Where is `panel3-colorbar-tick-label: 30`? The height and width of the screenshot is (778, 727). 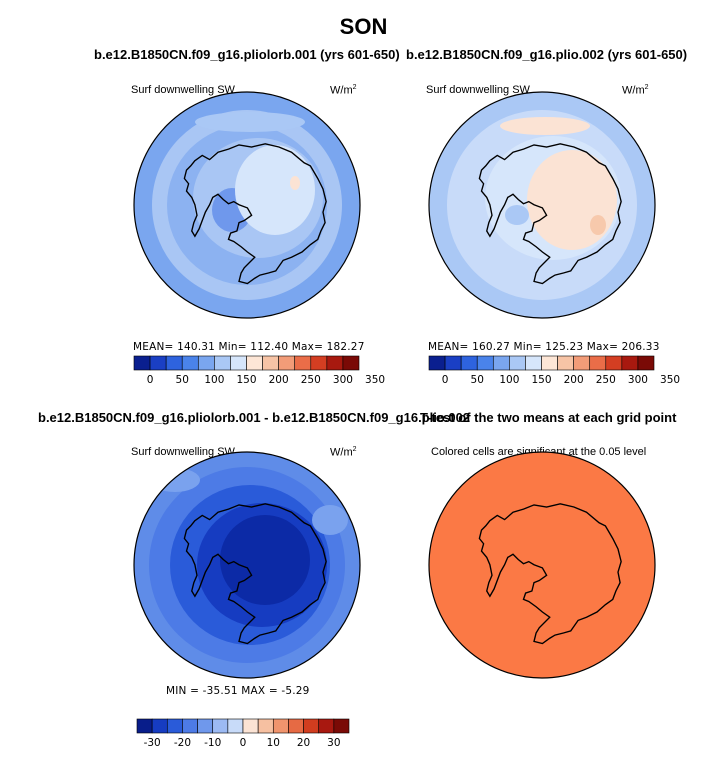 panel3-colorbar-tick-label: 30 is located at coordinates (333, 743).